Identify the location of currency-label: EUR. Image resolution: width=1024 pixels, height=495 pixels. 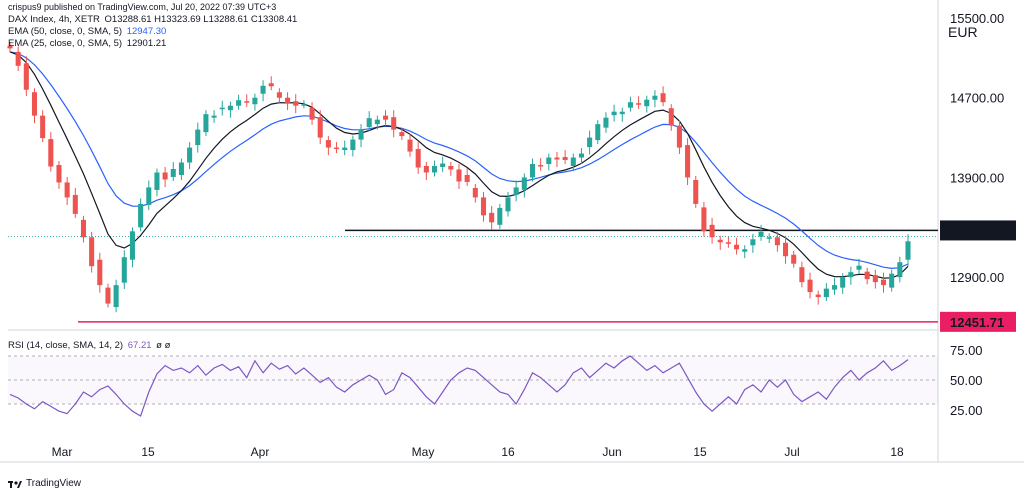
(963, 32).